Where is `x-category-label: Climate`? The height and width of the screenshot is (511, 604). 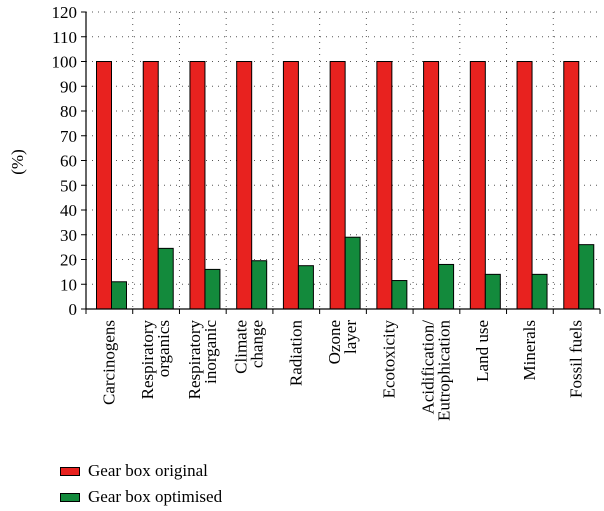 x-category-label: Climate is located at coordinates (241, 347).